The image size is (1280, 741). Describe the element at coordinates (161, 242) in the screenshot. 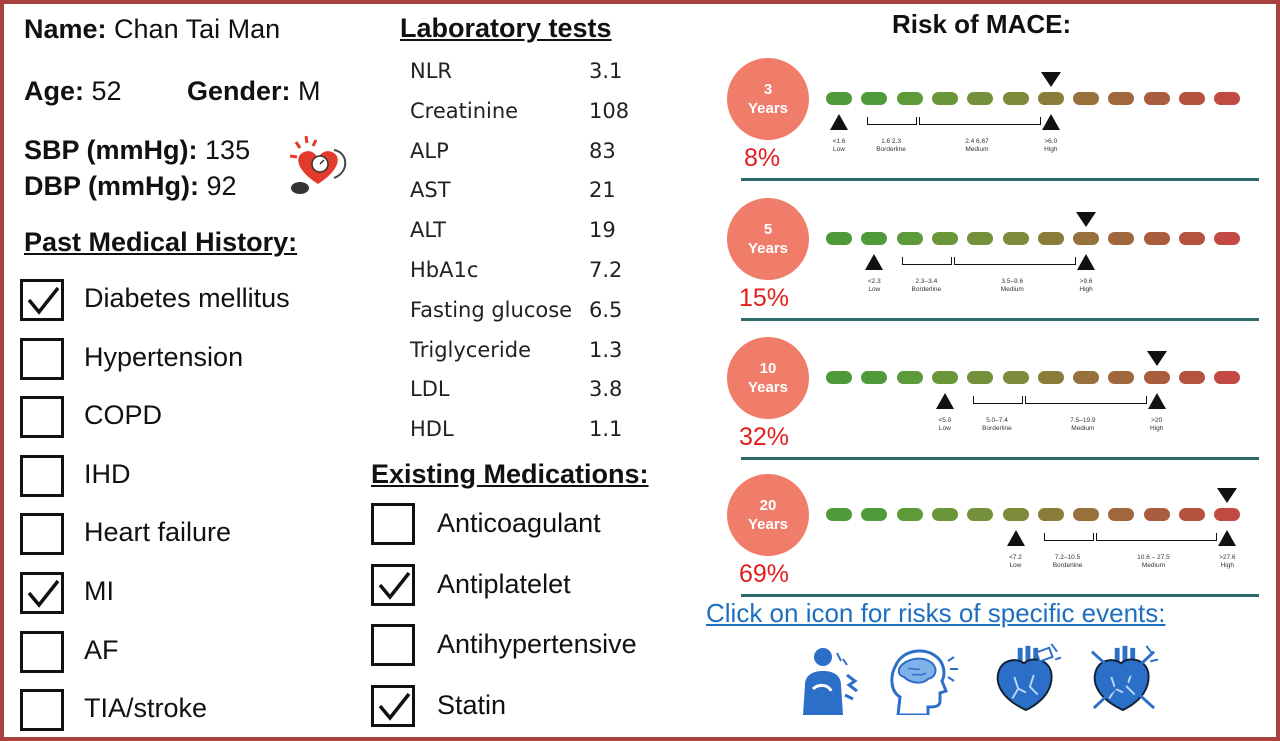

I see `history-title: Past Medical History:` at that location.